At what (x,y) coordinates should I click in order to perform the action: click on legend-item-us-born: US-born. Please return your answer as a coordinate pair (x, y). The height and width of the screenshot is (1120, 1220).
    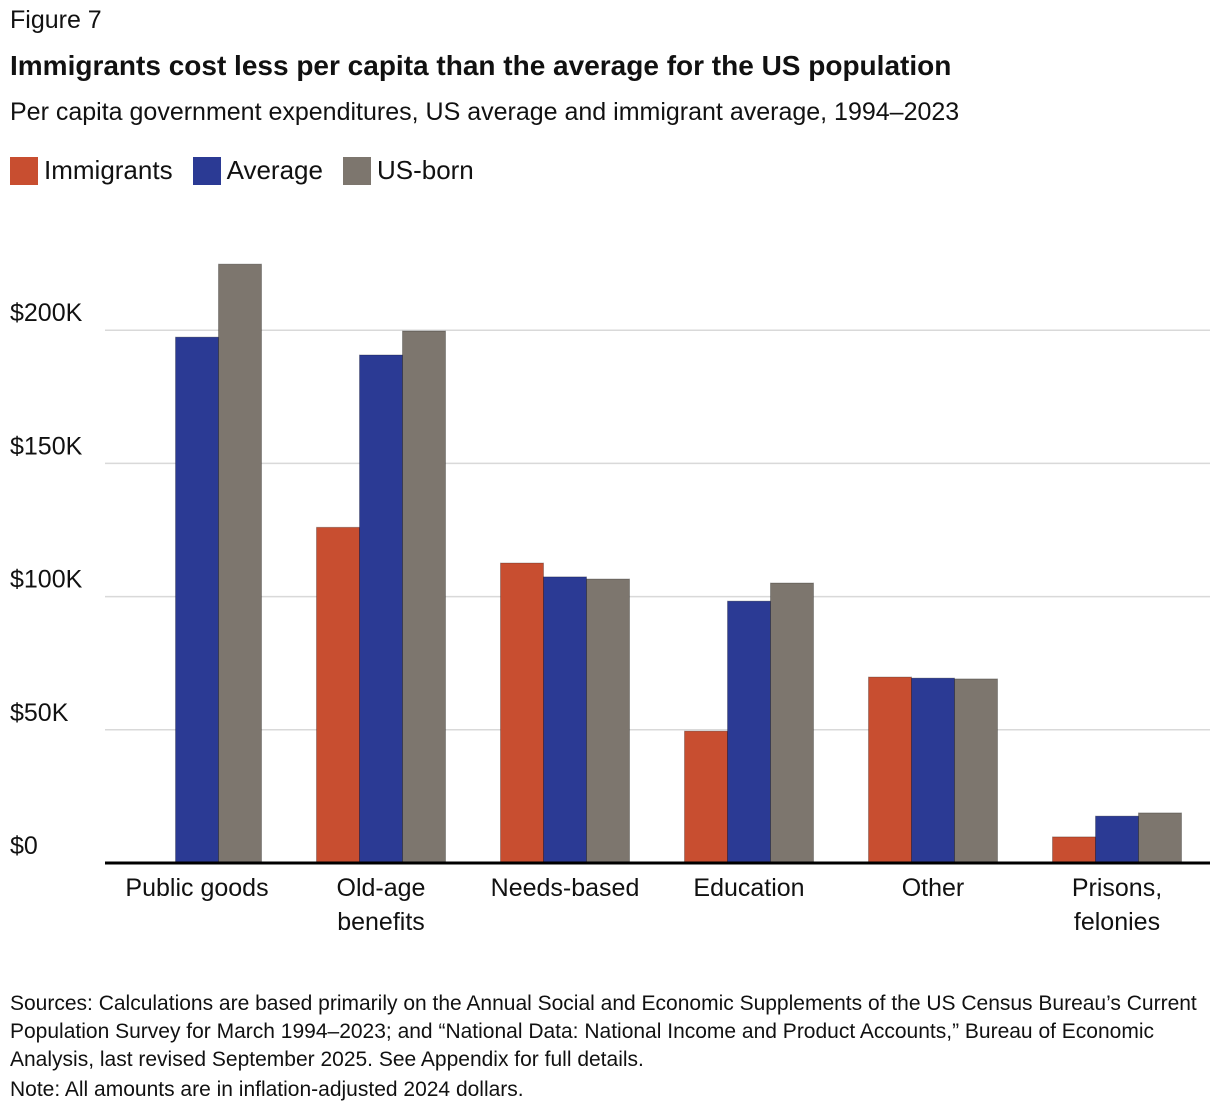
    Looking at the image, I should click on (408, 170).